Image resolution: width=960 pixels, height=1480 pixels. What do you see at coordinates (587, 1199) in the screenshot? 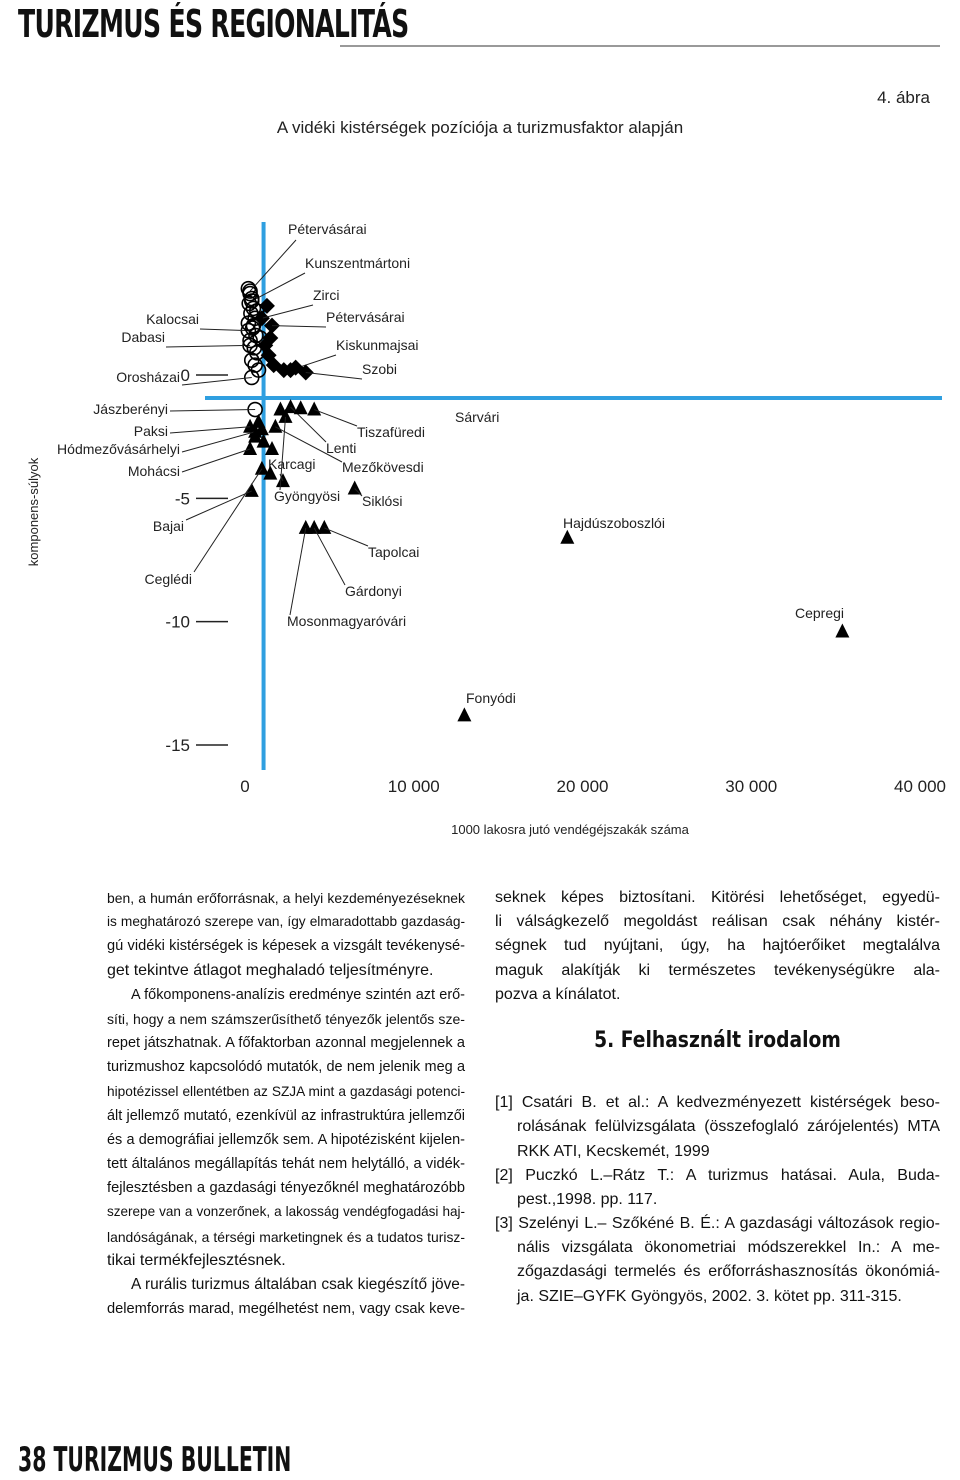
I see `reference-line: pest.,1998. pp. 117.` at bounding box center [587, 1199].